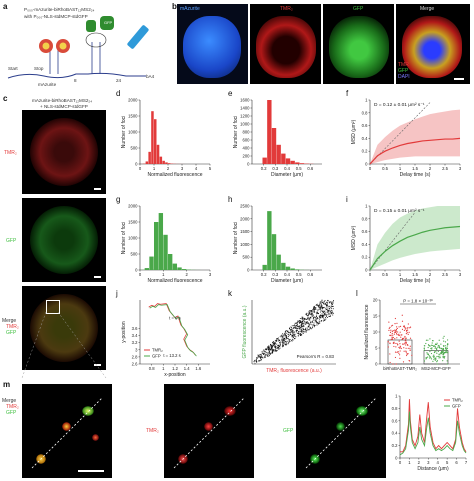 Image resolution: width=474 pixels, height=481 pixels. I want to click on x-tick-label: 0.3, so click(275, 274).